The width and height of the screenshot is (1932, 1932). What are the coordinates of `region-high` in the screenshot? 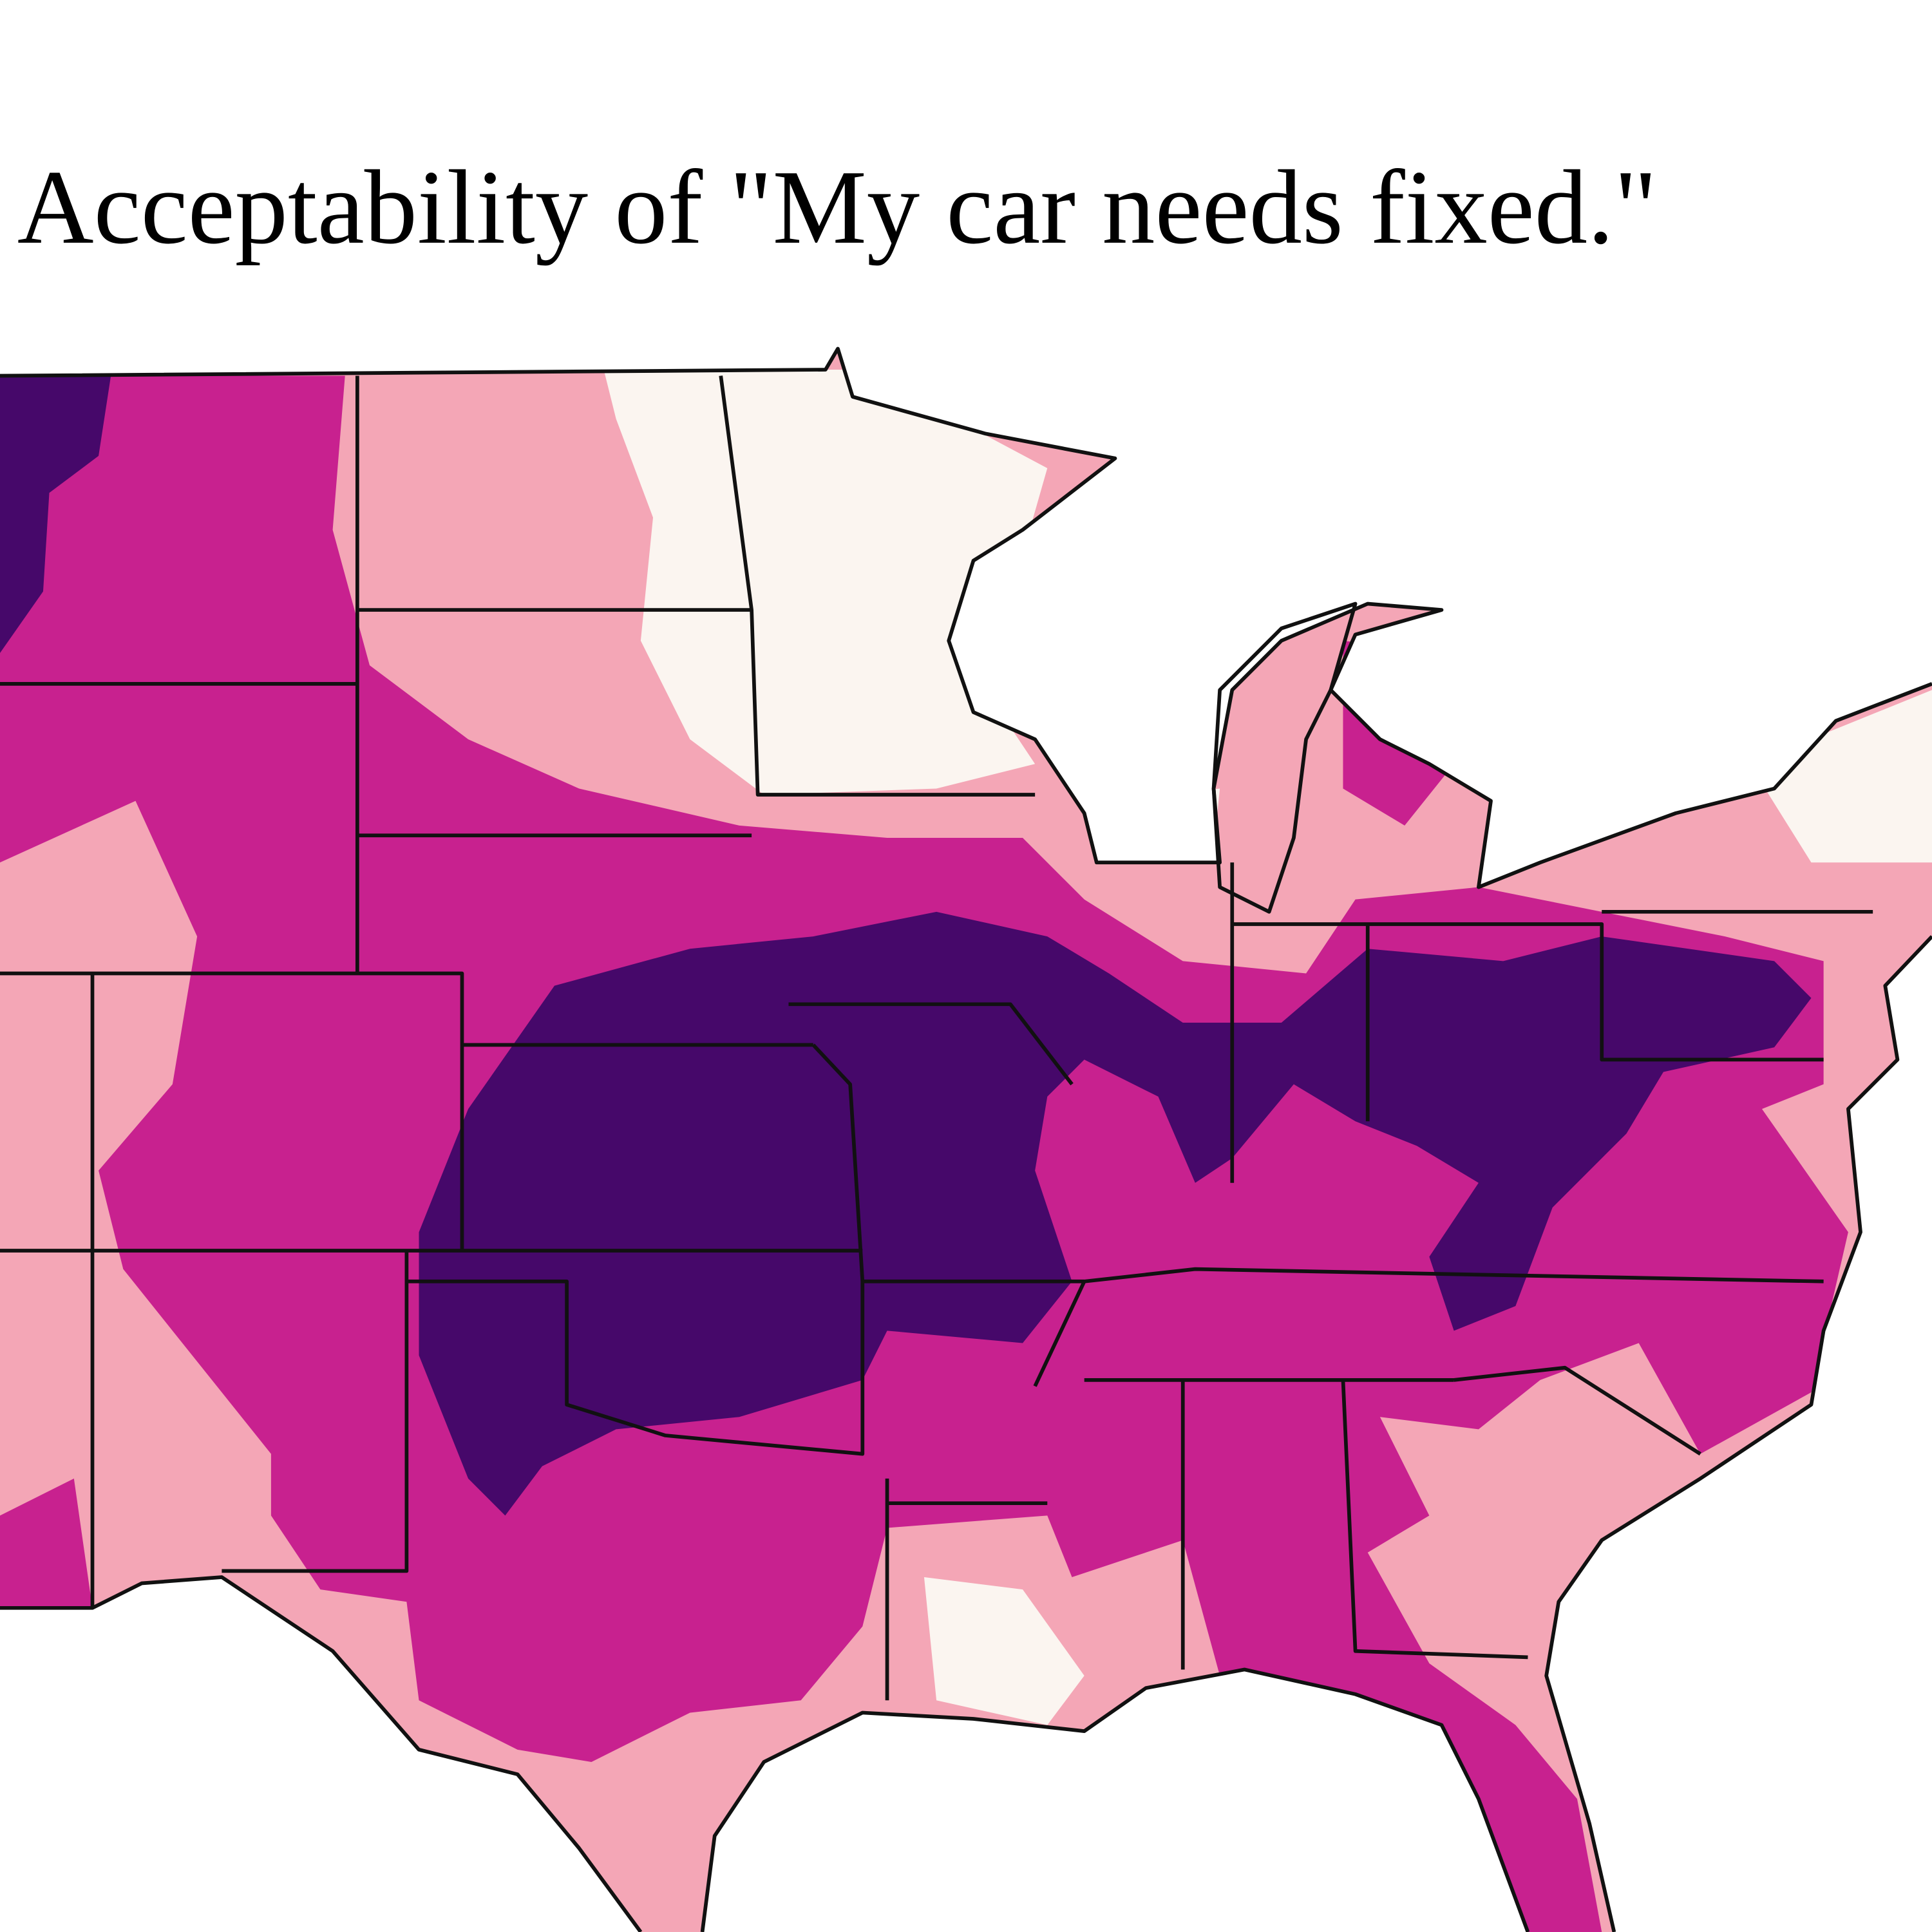 It's located at (56, 514).